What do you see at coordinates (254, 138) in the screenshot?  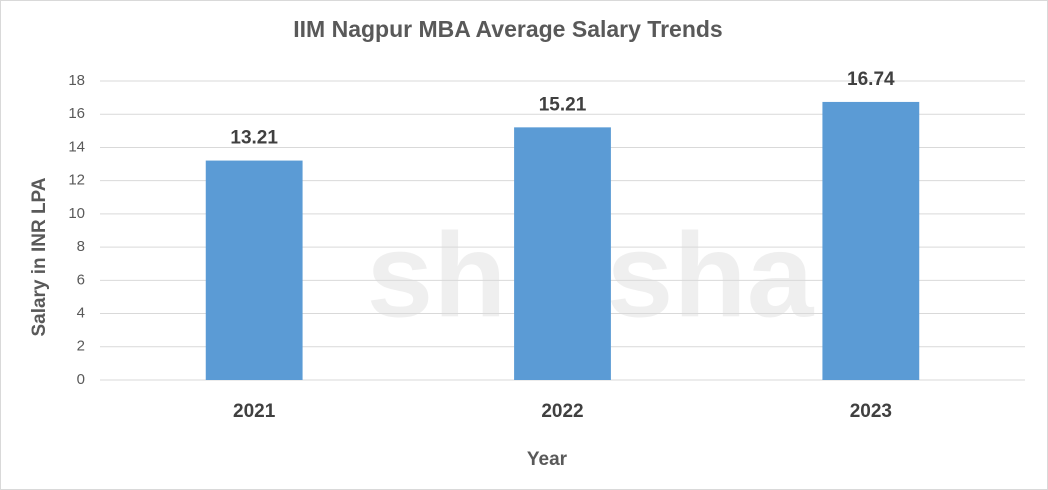 I see `value-label: 13.21` at bounding box center [254, 138].